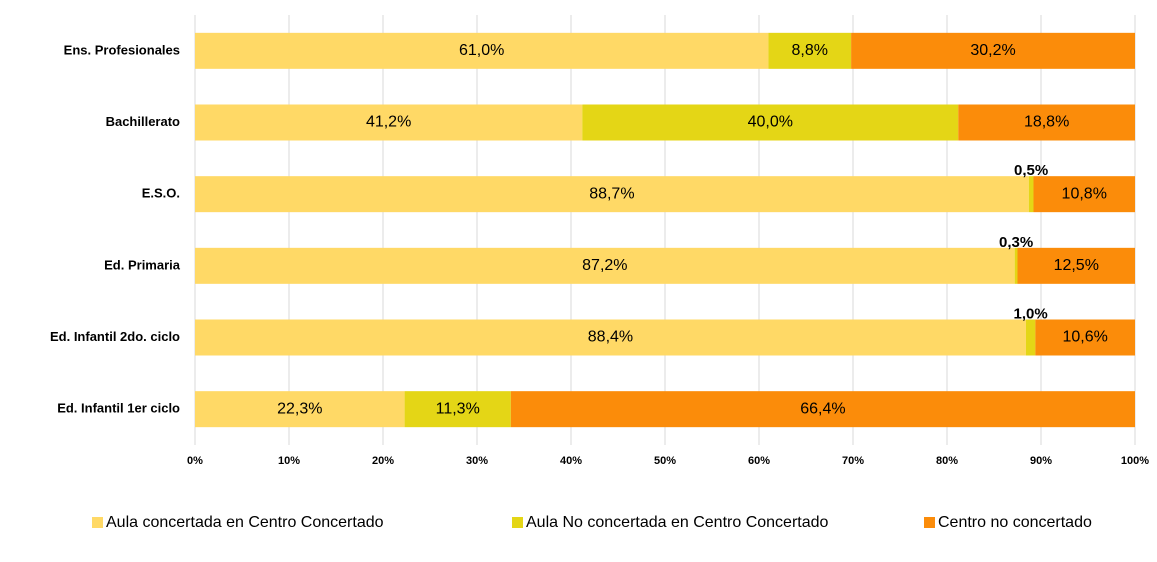 Image resolution: width=1157 pixels, height=562 pixels. I want to click on legend-label: Centro no concertado, so click(1015, 522).